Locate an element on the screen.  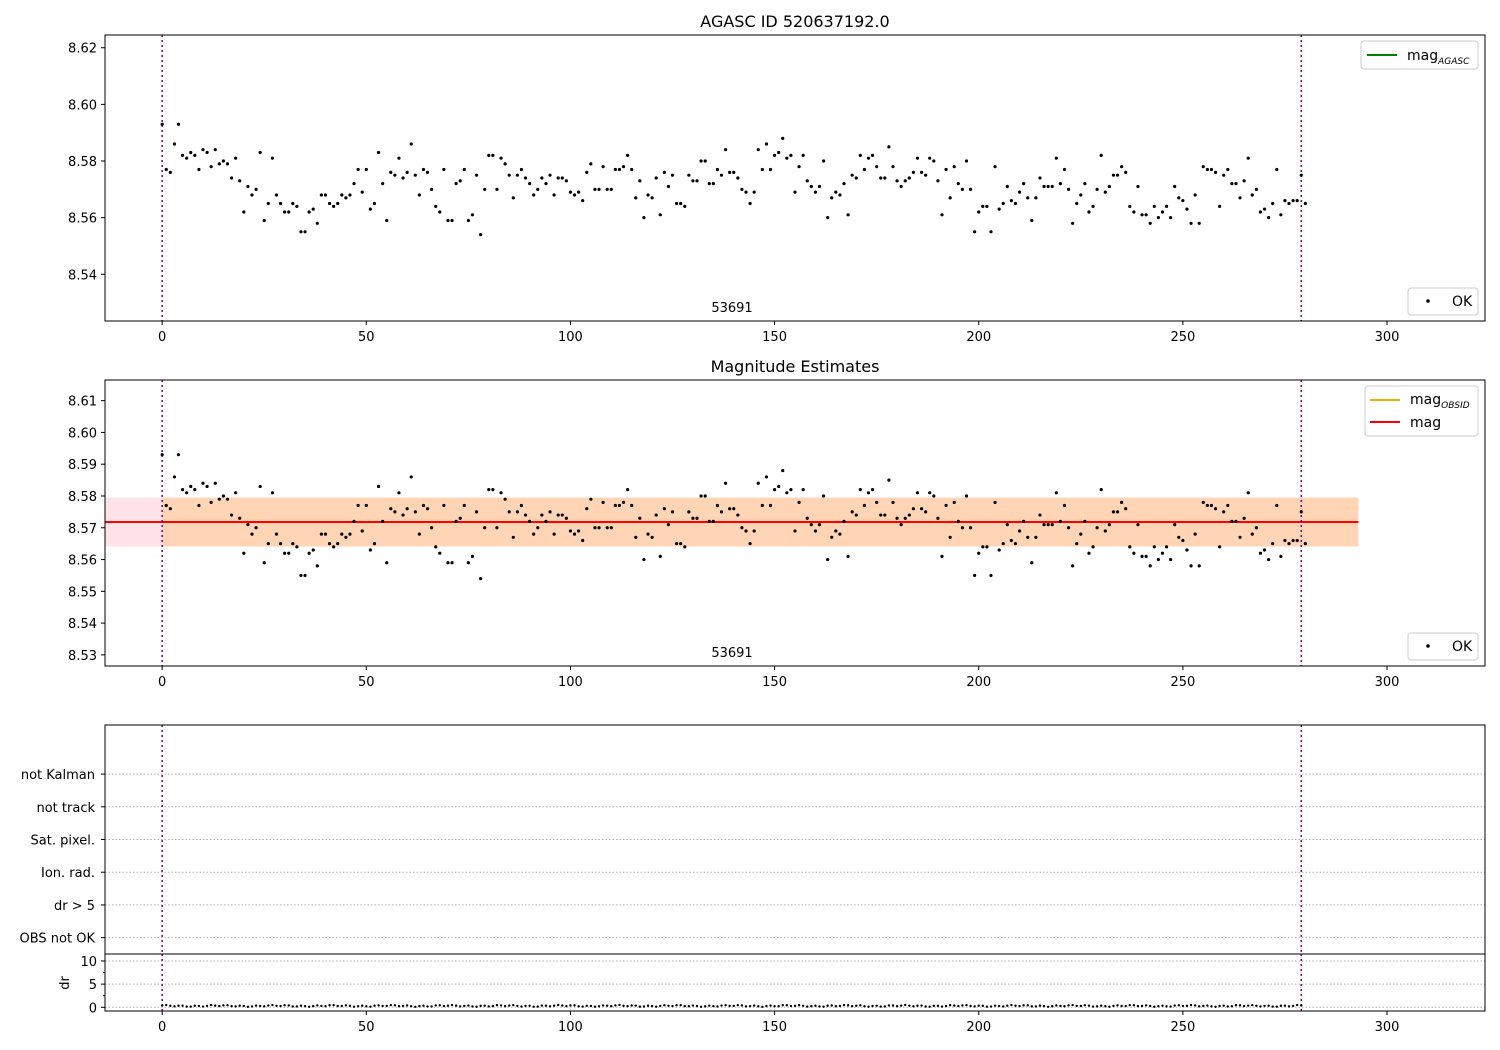
dr-ytick-label: 10 is located at coordinates (88, 962).